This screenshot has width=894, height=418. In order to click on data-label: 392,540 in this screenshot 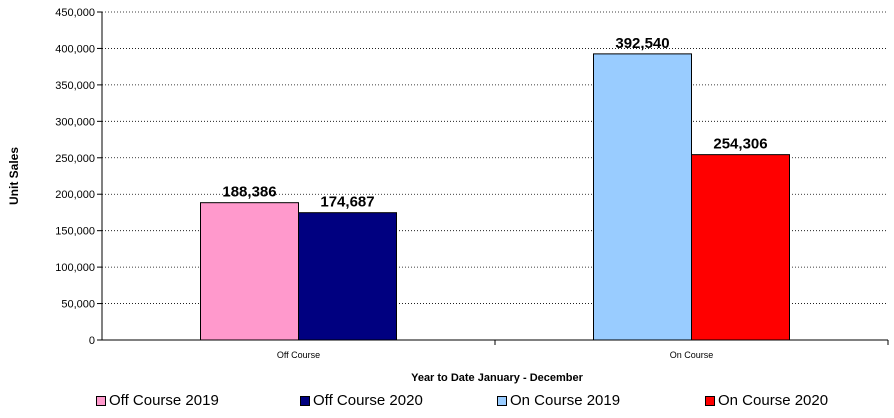, I will do `click(642, 43)`.